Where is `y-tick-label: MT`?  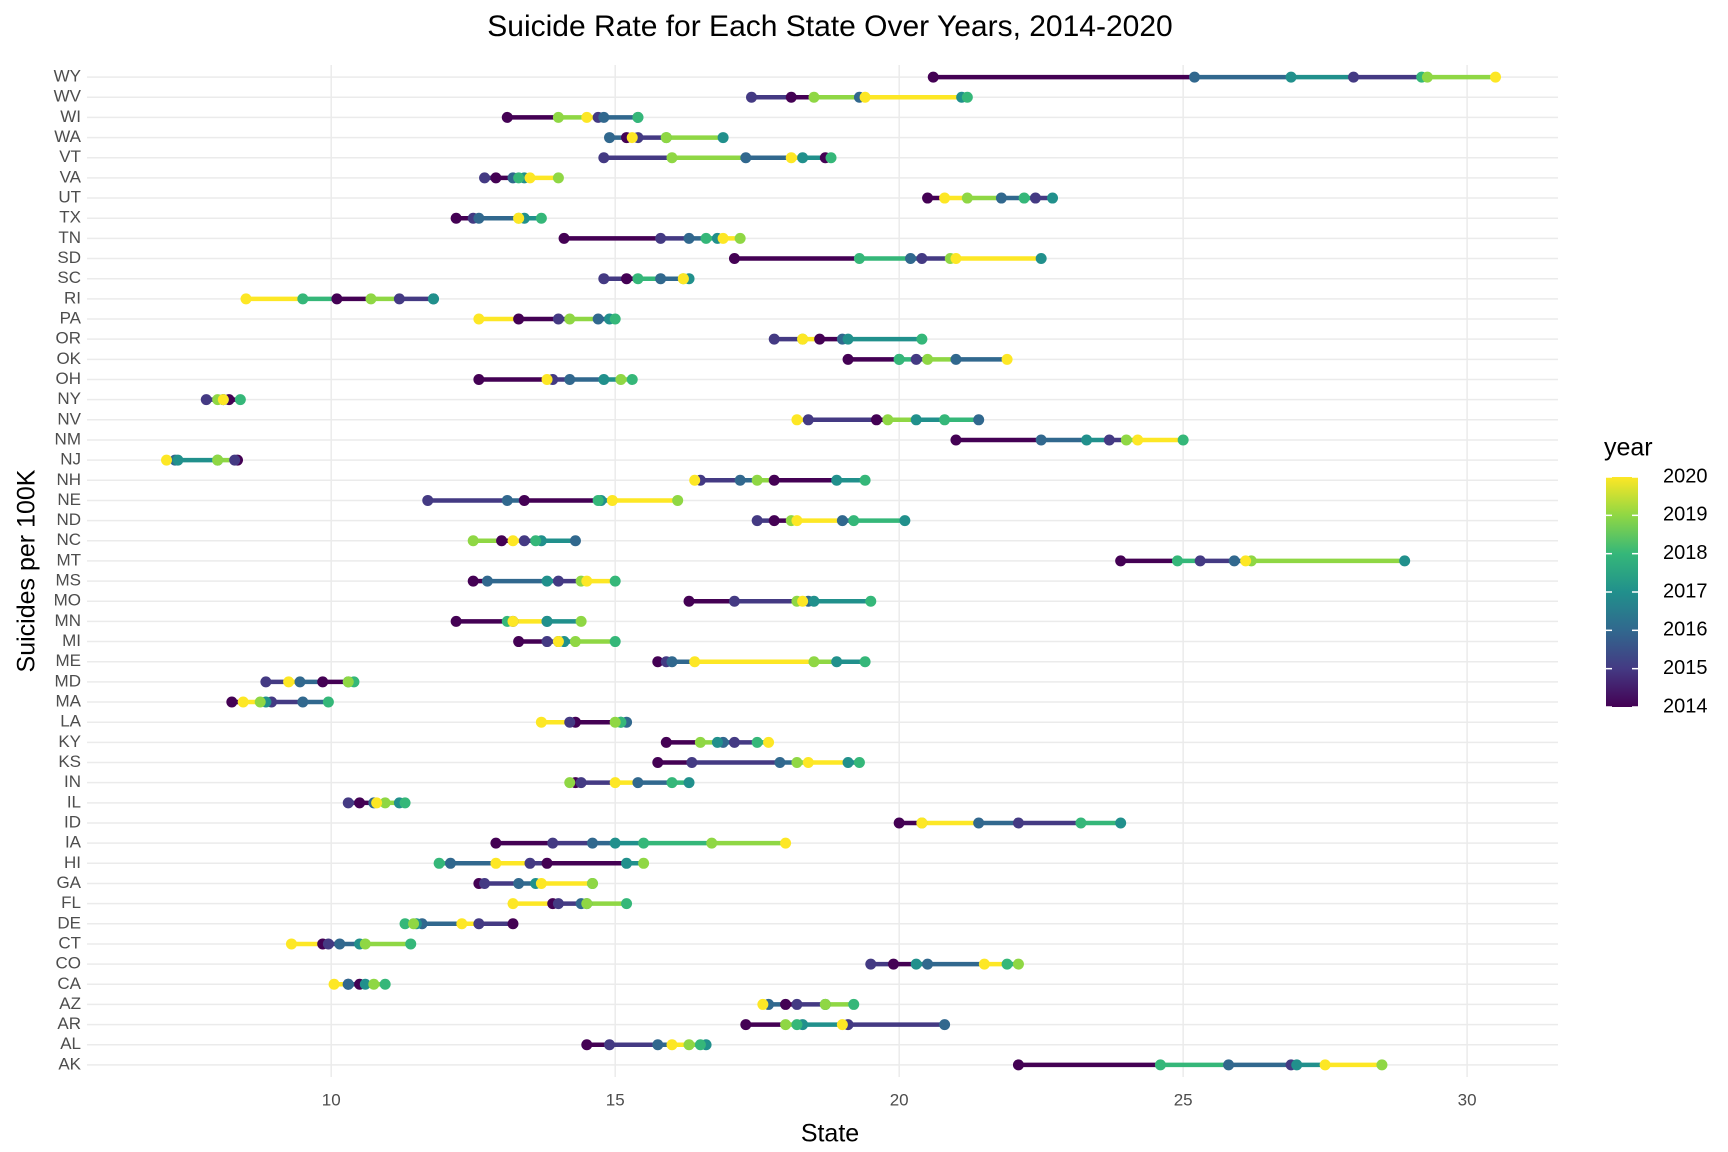 y-tick-label: MT is located at coordinates (68, 559).